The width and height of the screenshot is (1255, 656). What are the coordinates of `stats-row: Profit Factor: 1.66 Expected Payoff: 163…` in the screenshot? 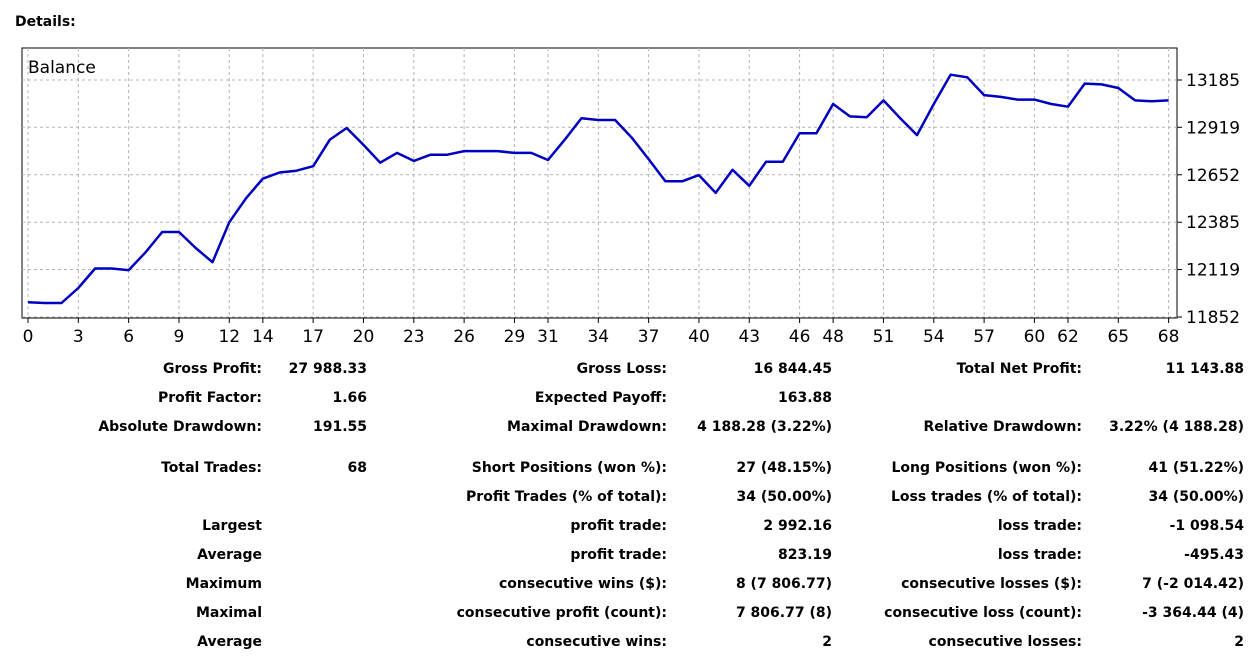 It's located at (622, 397).